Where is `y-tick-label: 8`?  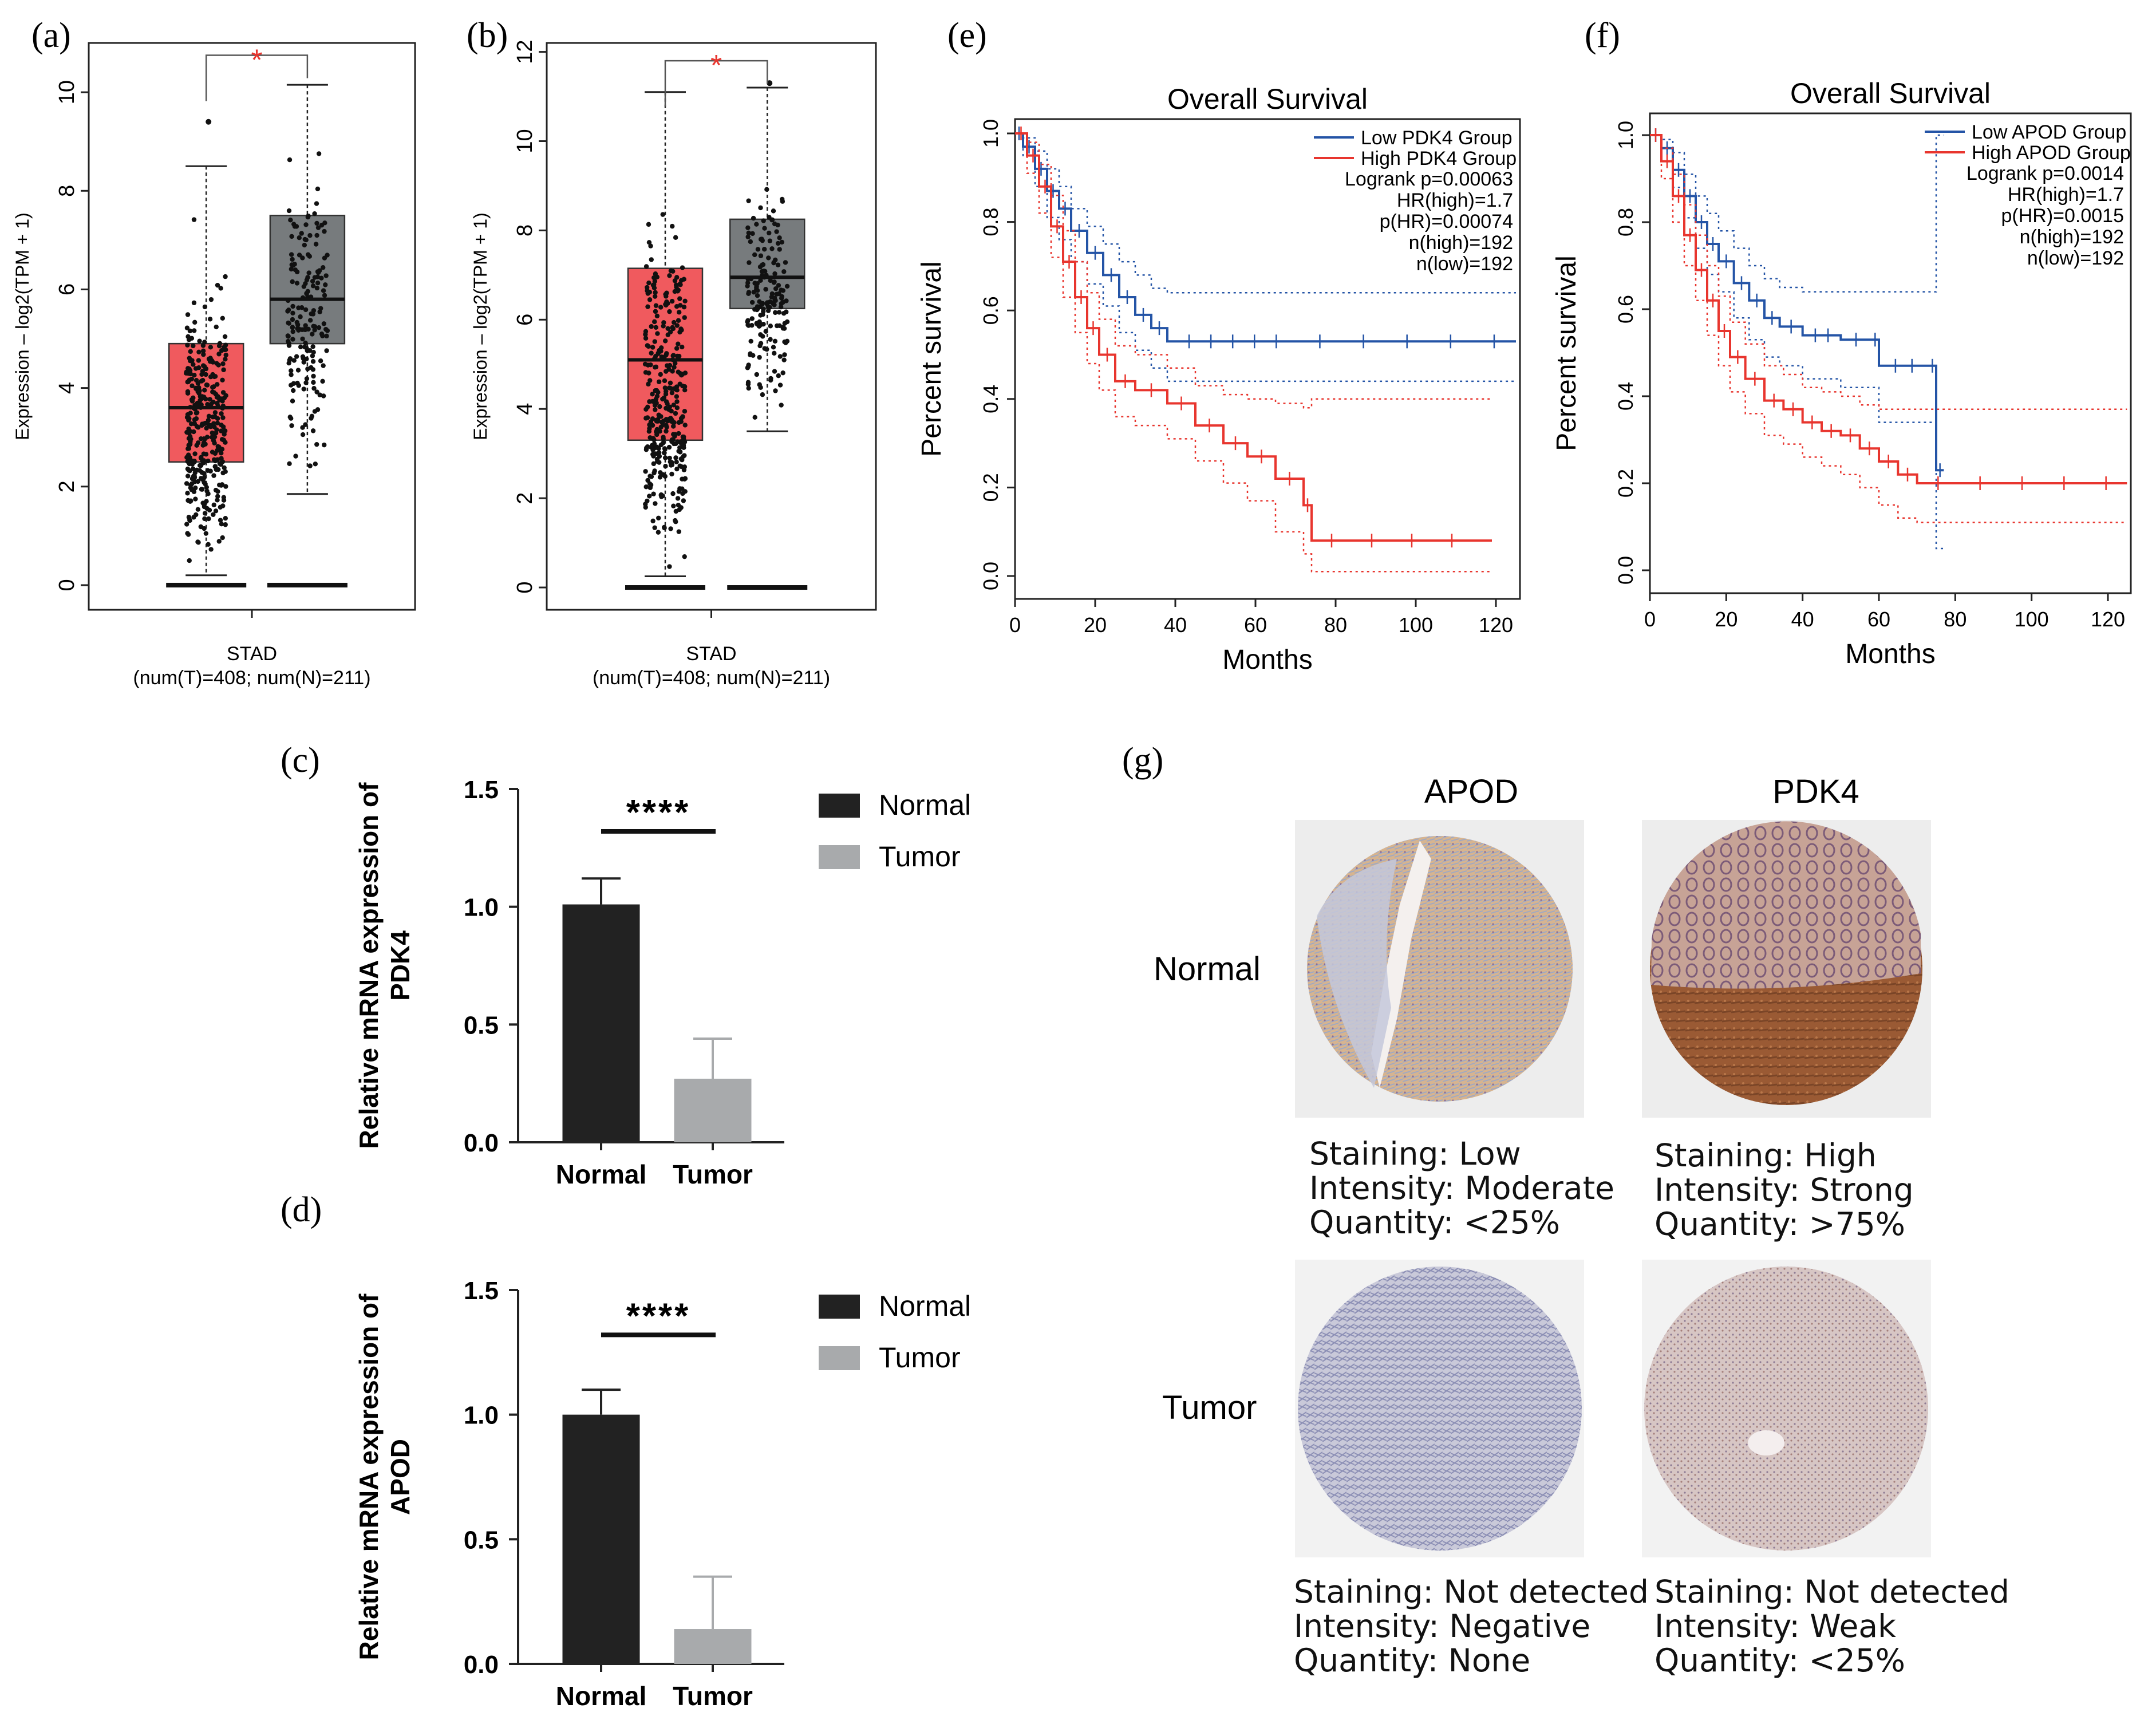
y-tick-label: 8 is located at coordinates (67, 191).